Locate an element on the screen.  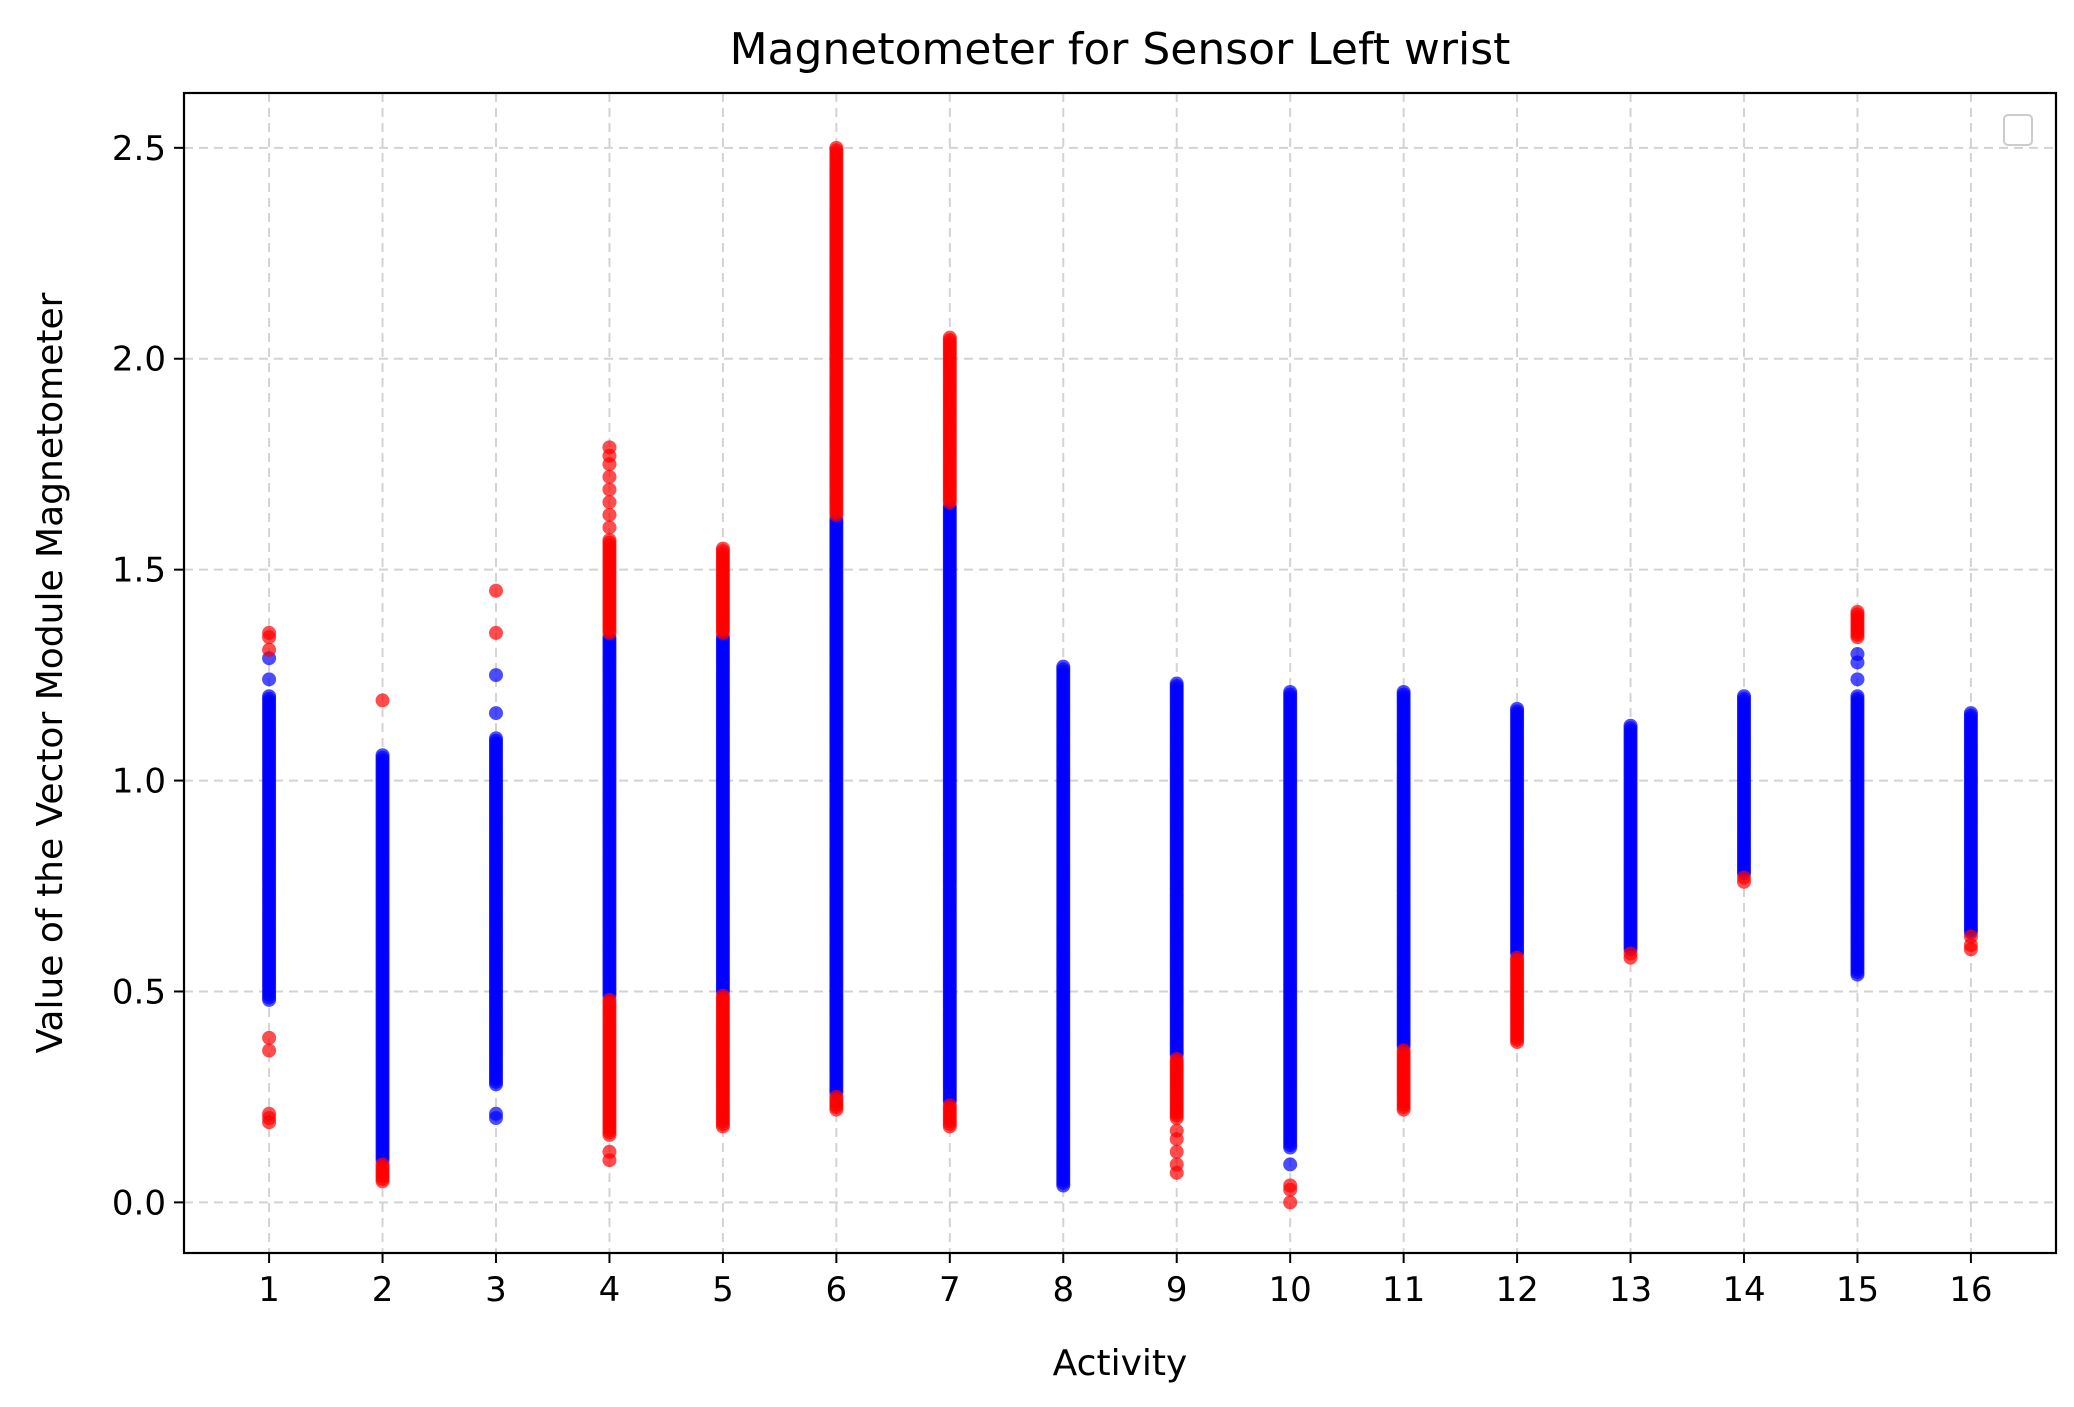
x-tick-label: 2 is located at coordinates (383, 1290).